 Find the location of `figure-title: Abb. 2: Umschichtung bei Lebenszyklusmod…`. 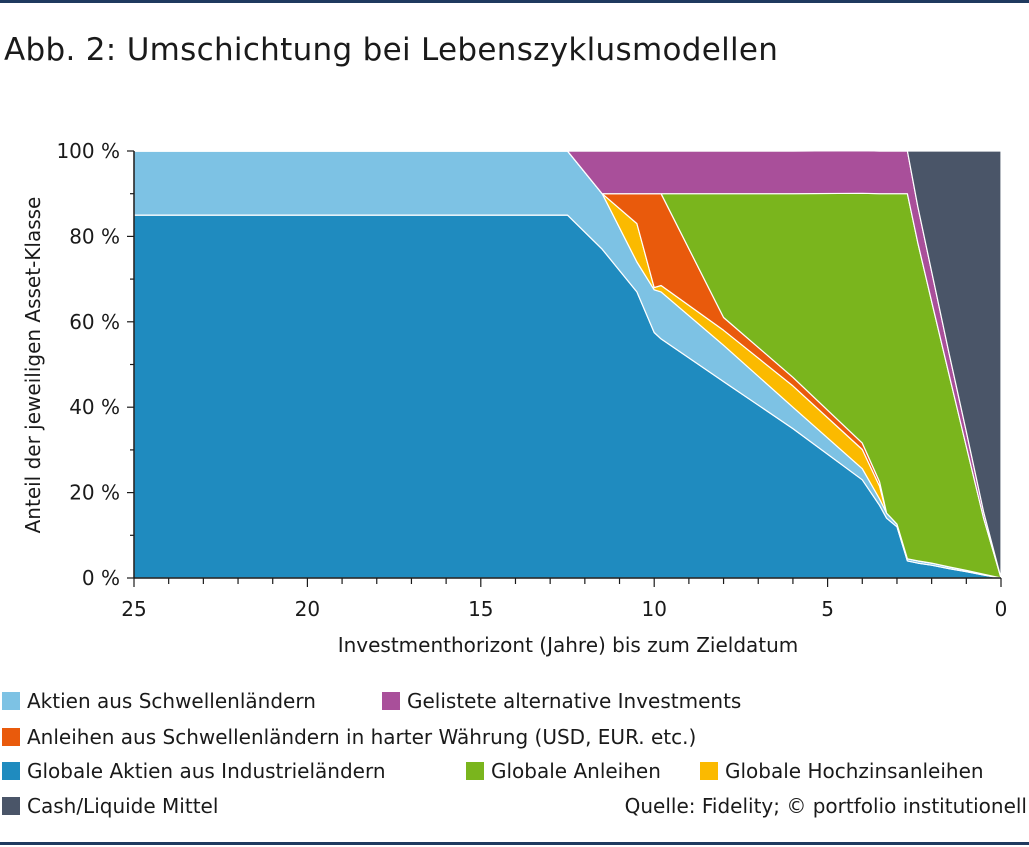

figure-title: Abb. 2: Umschichtung bei Lebenszyklusmod… is located at coordinates (391, 50).